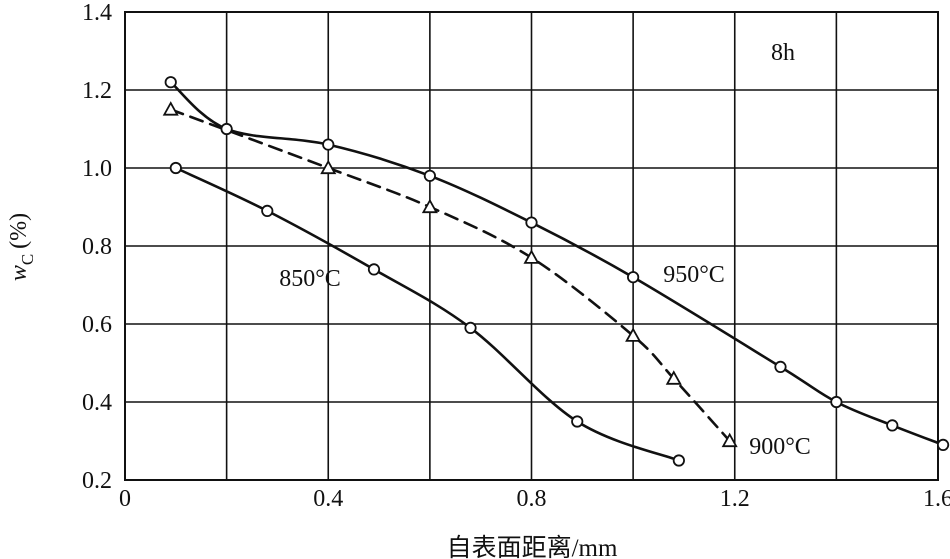 This screenshot has width=950, height=559. Describe the element at coordinates (532, 499) in the screenshot. I see `x-tick-label: 0.8` at that location.